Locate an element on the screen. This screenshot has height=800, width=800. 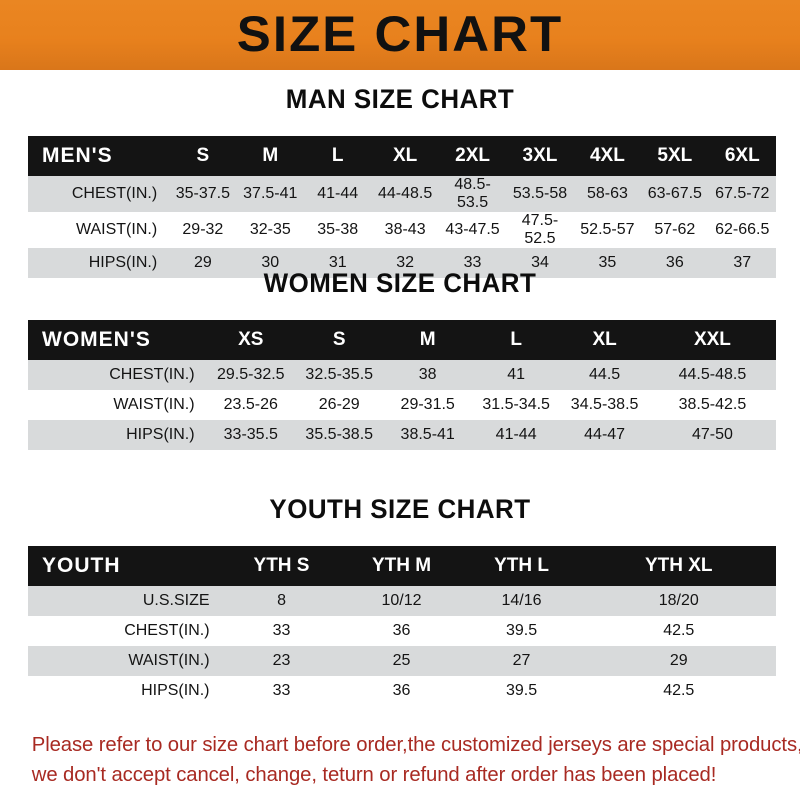
youth-row-label: CHEST(IN.) is located at coordinates (167, 630).